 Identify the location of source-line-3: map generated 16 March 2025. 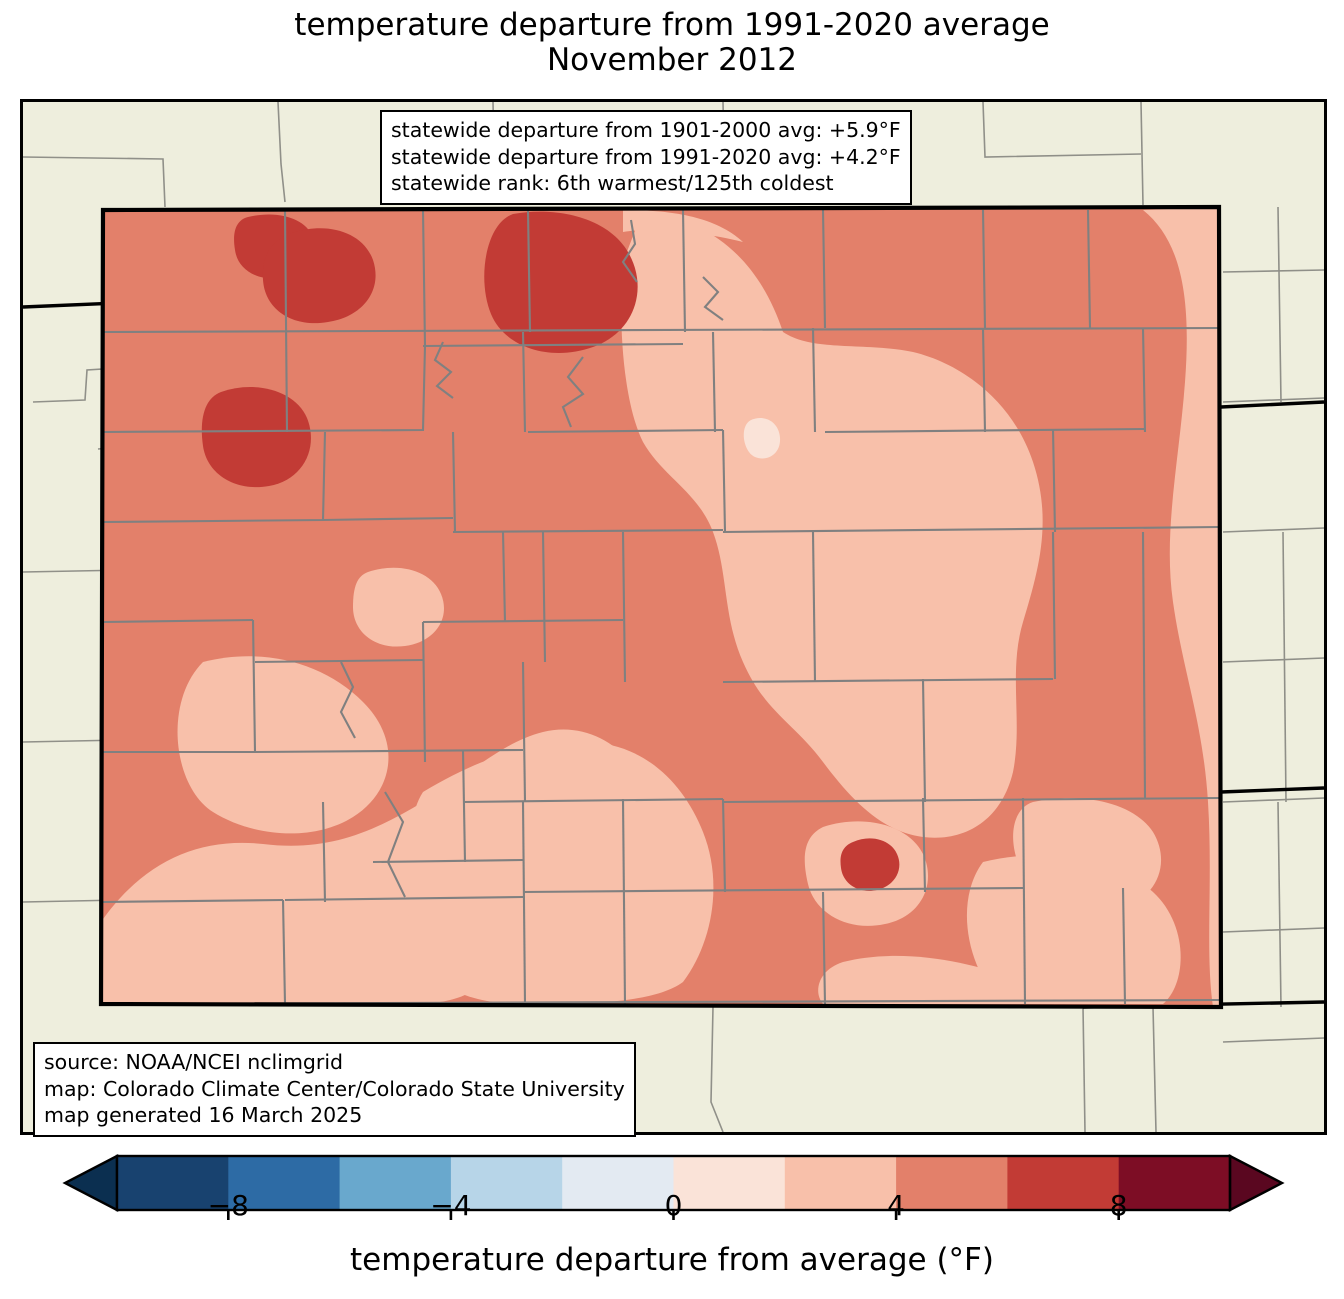
(203, 1115).